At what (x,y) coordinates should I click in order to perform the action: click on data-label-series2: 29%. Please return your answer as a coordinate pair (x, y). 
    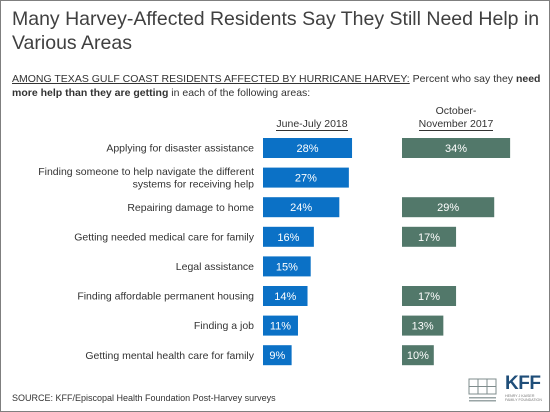
    Looking at the image, I should click on (448, 208).